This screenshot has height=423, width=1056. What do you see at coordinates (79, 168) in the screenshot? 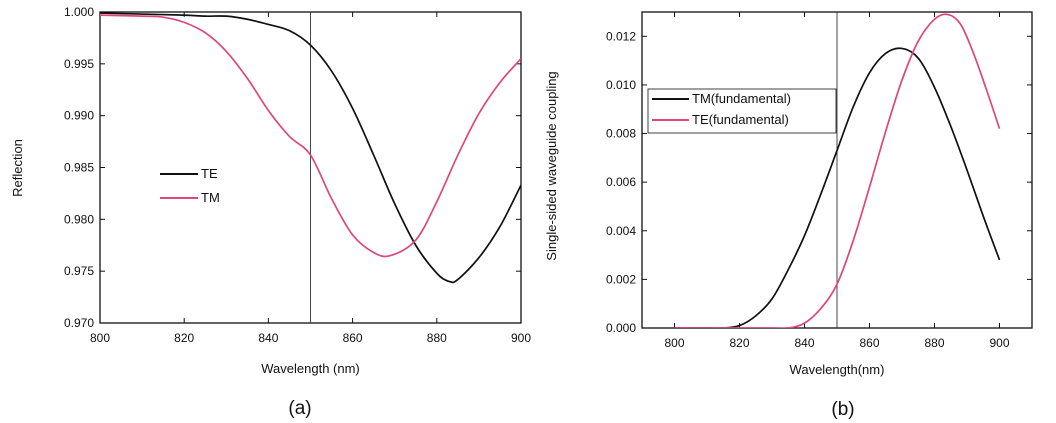
I see `y-tick-label: 0.985` at bounding box center [79, 168].